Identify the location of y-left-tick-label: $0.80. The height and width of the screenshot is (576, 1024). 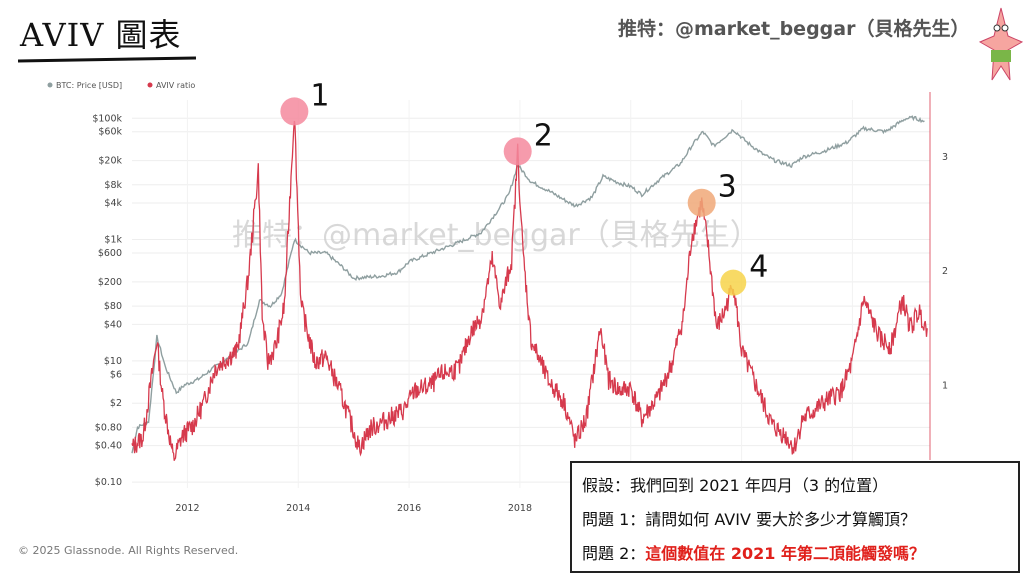
(108, 427).